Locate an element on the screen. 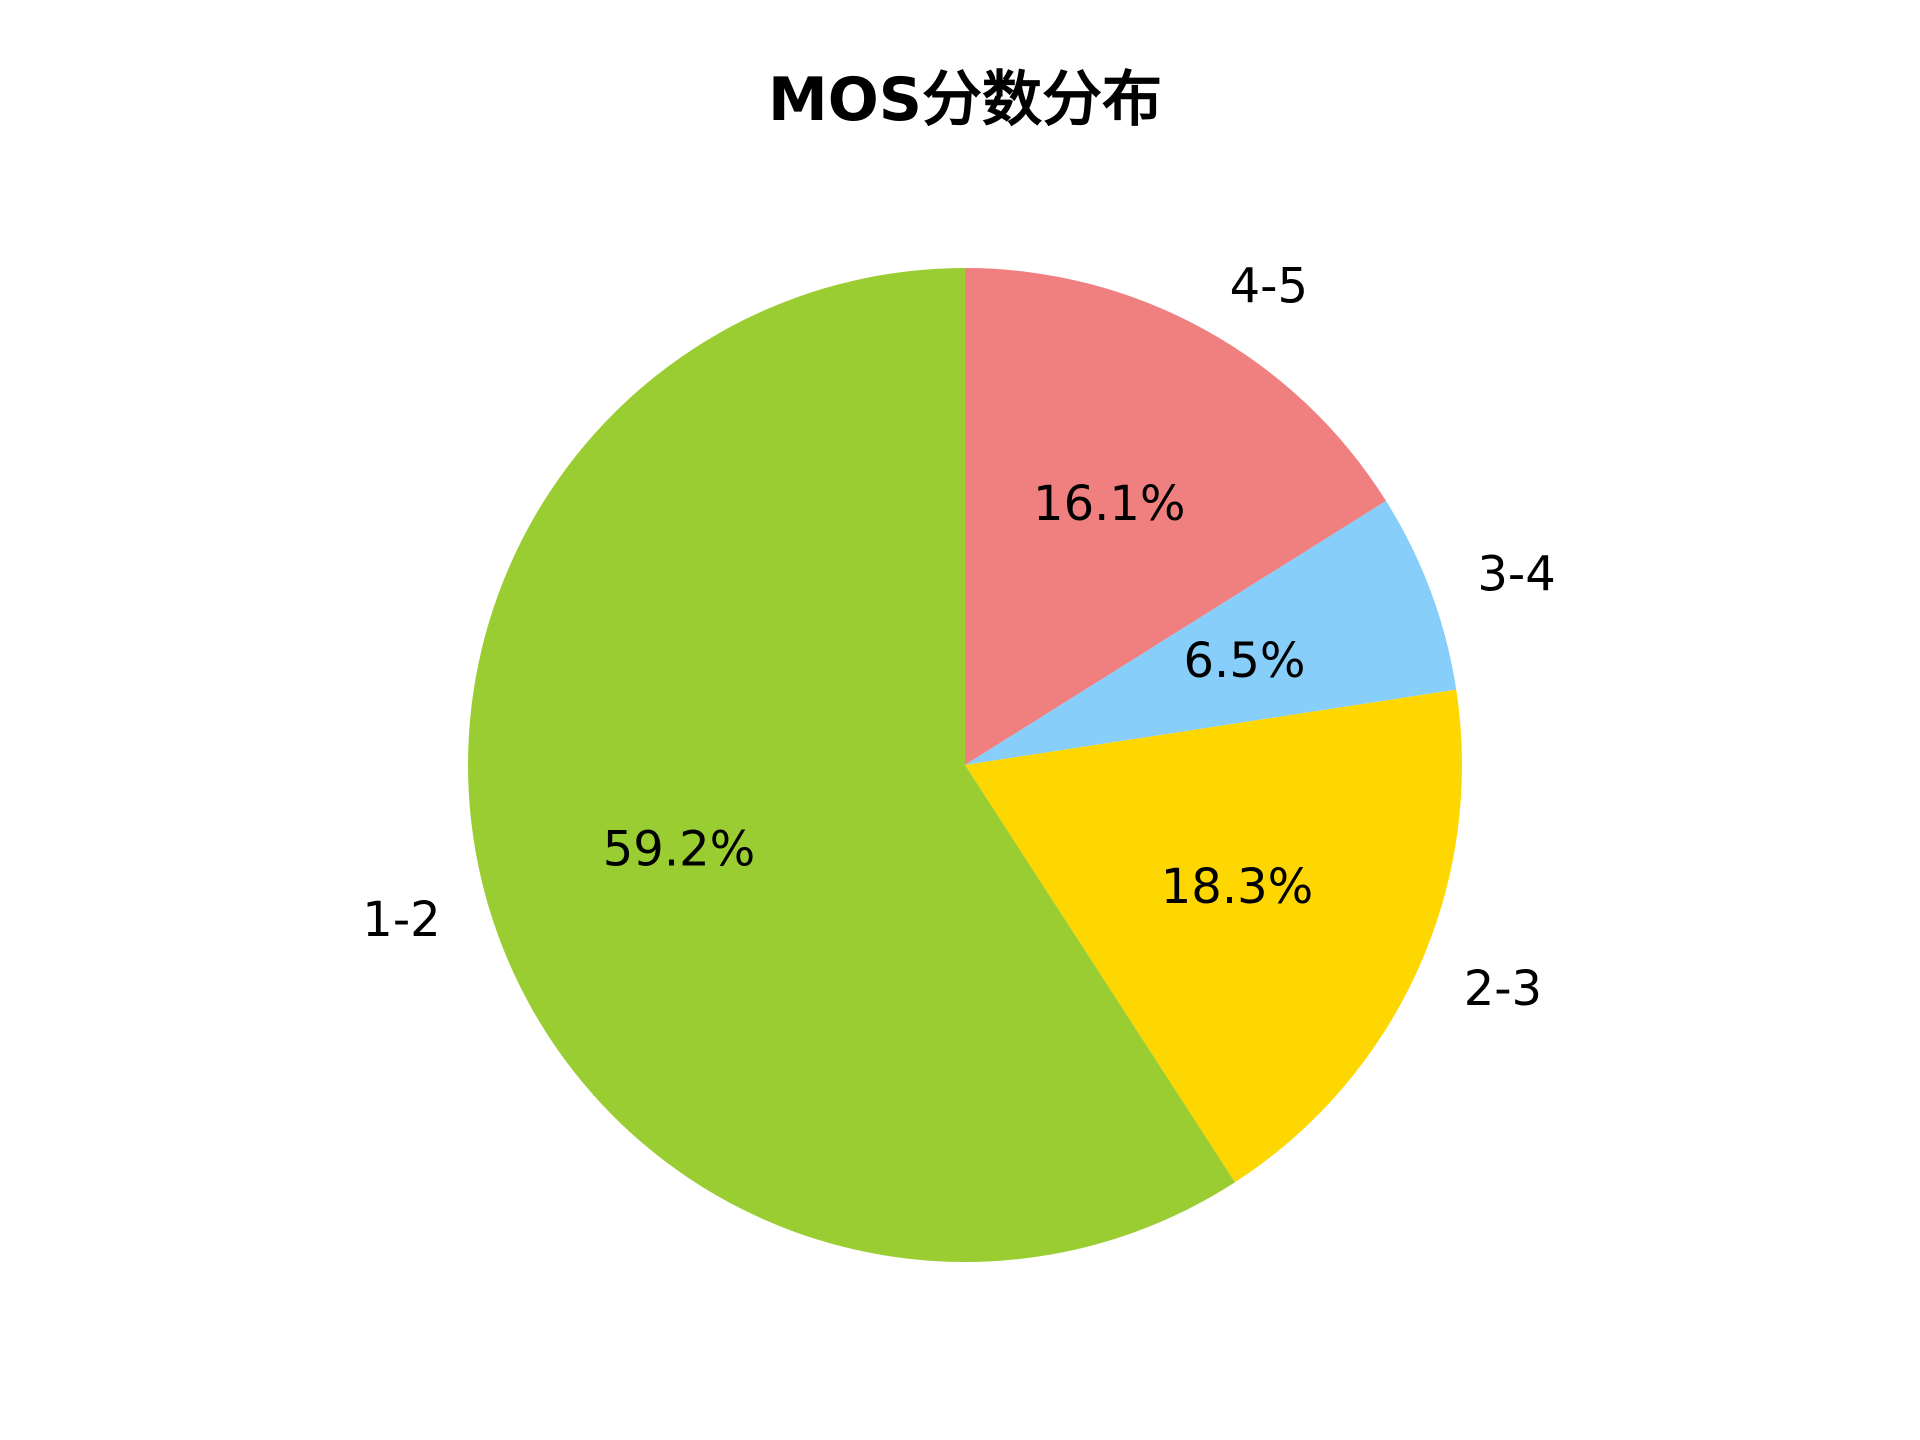 The height and width of the screenshot is (1440, 1920). slice-percent-2-3: 18.3% is located at coordinates (1237, 887).